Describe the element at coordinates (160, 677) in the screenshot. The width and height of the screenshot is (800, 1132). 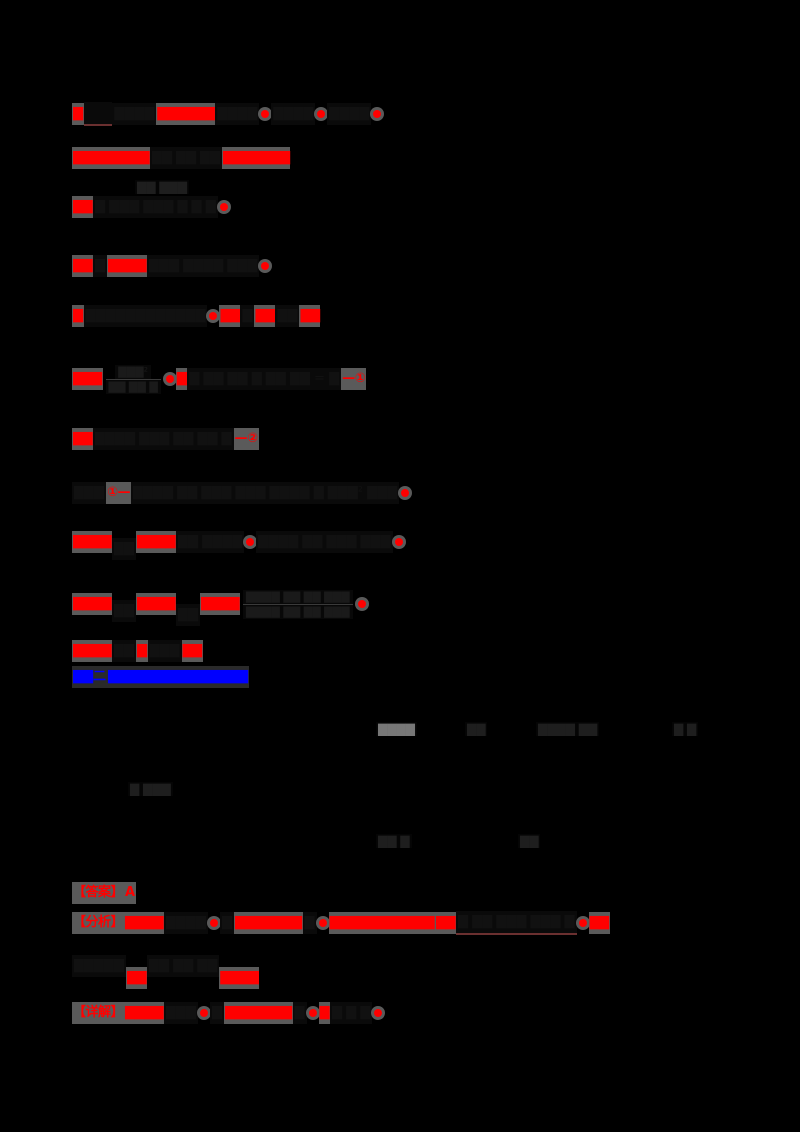
I see `section-header: ▇▇二 ▇▇▇▇▇▇▇▇▇▇▇▇▇▇` at that location.